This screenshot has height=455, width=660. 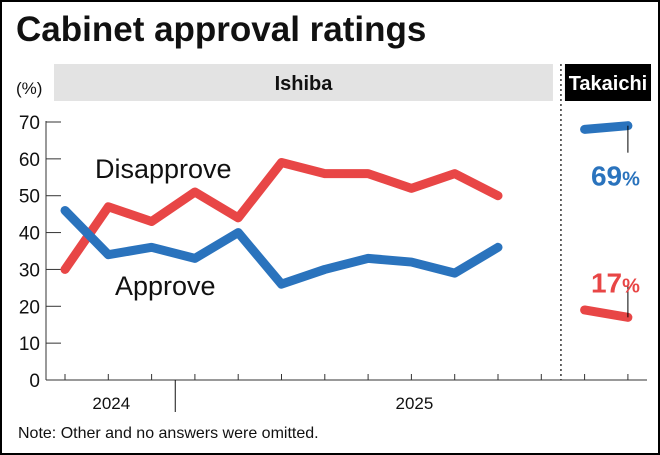 What do you see at coordinates (29, 344) in the screenshot?
I see `y-tick-label: 10` at bounding box center [29, 344].